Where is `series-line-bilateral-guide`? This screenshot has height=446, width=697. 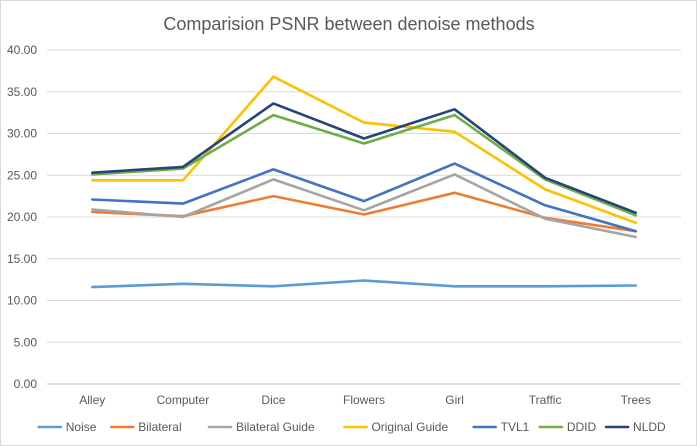 series-line-bilateral-guide is located at coordinates (364, 206).